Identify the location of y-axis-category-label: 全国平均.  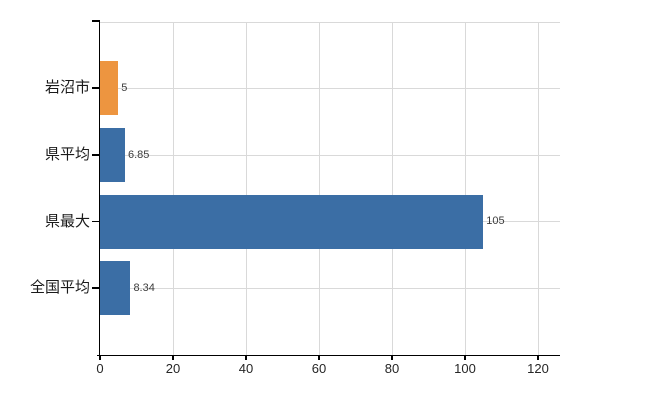
(59, 287).